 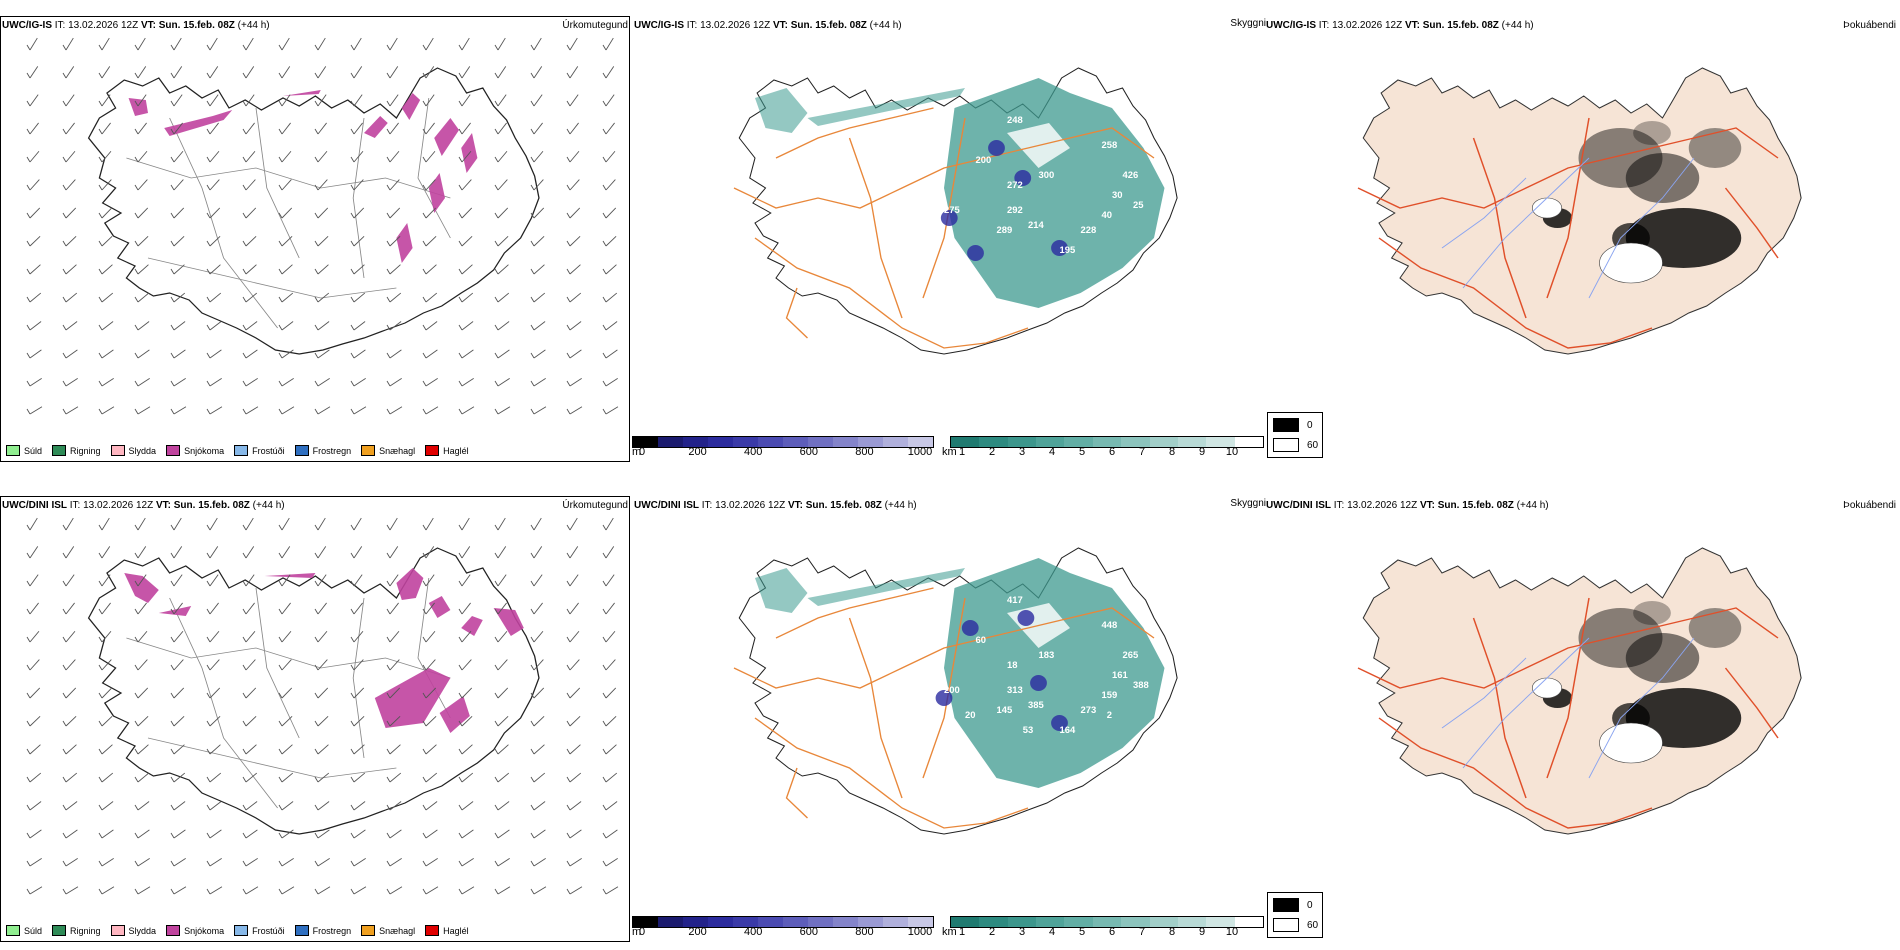 I want to click on cloud-base-colorbar, so click(x=783, y=442).